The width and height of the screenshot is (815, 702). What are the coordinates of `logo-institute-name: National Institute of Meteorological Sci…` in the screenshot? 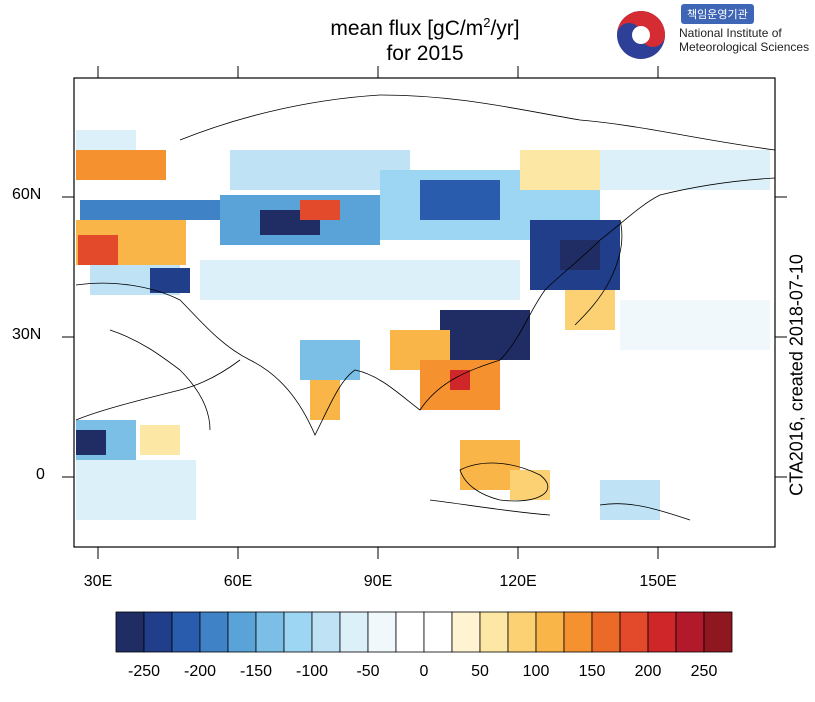 It's located at (744, 40).